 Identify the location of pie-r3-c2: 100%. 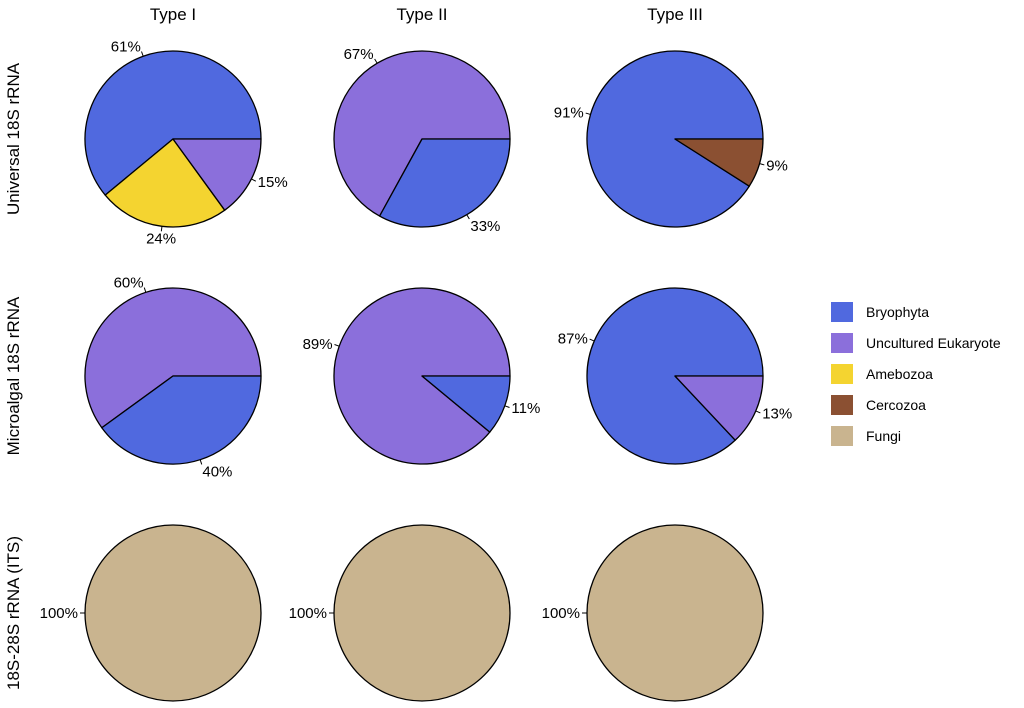
(400, 613).